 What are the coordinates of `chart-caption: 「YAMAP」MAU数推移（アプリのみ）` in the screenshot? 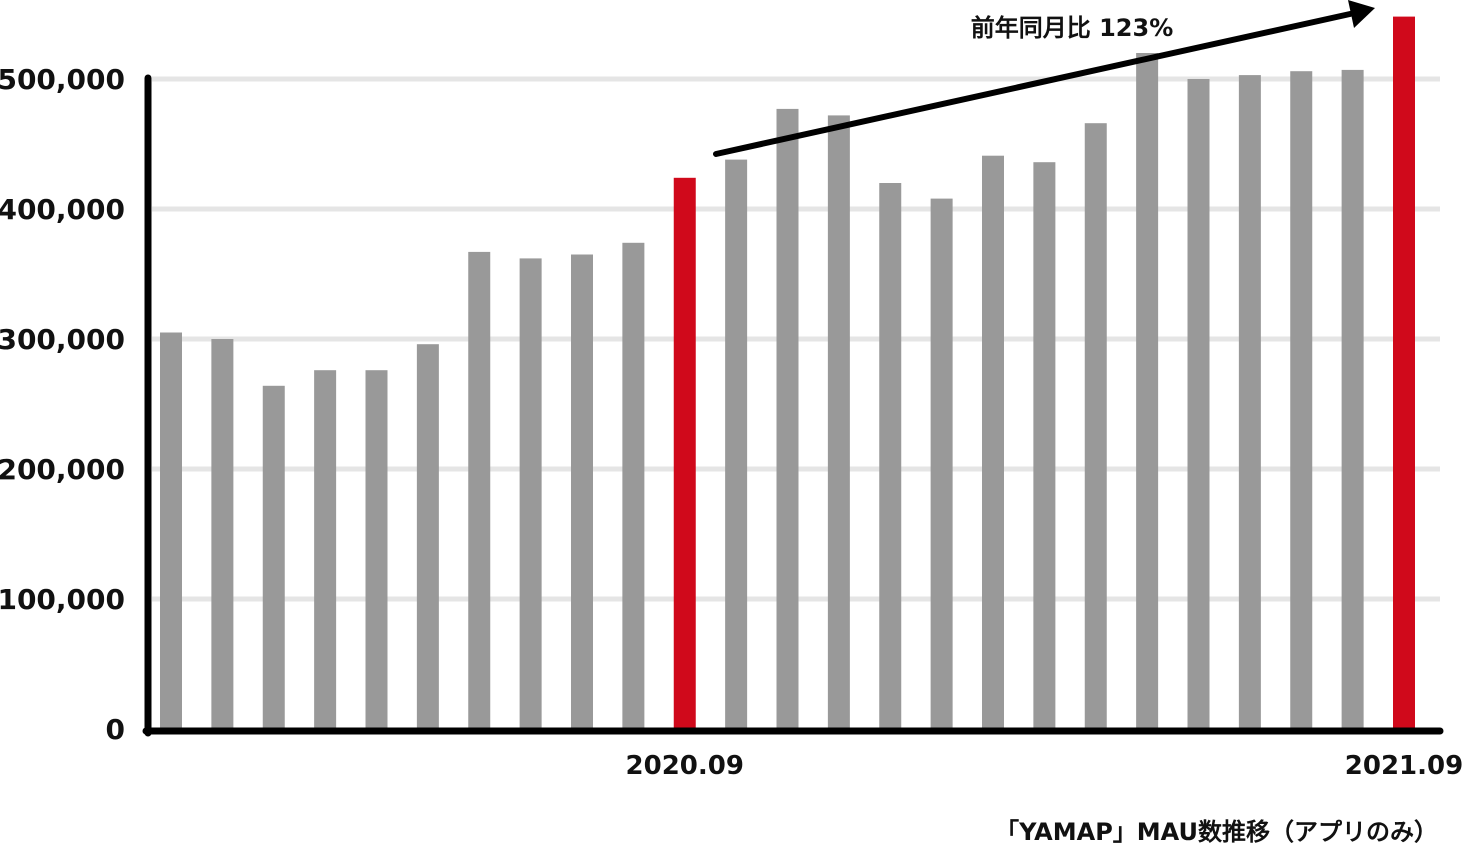 It's located at (1216, 832).